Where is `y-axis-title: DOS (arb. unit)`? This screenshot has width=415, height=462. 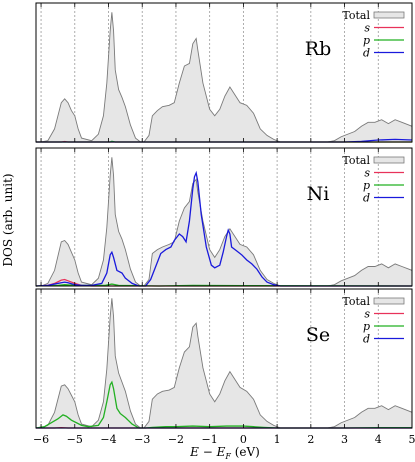
y-axis-title: DOS (arb. unit) is located at coordinates (8, 219).